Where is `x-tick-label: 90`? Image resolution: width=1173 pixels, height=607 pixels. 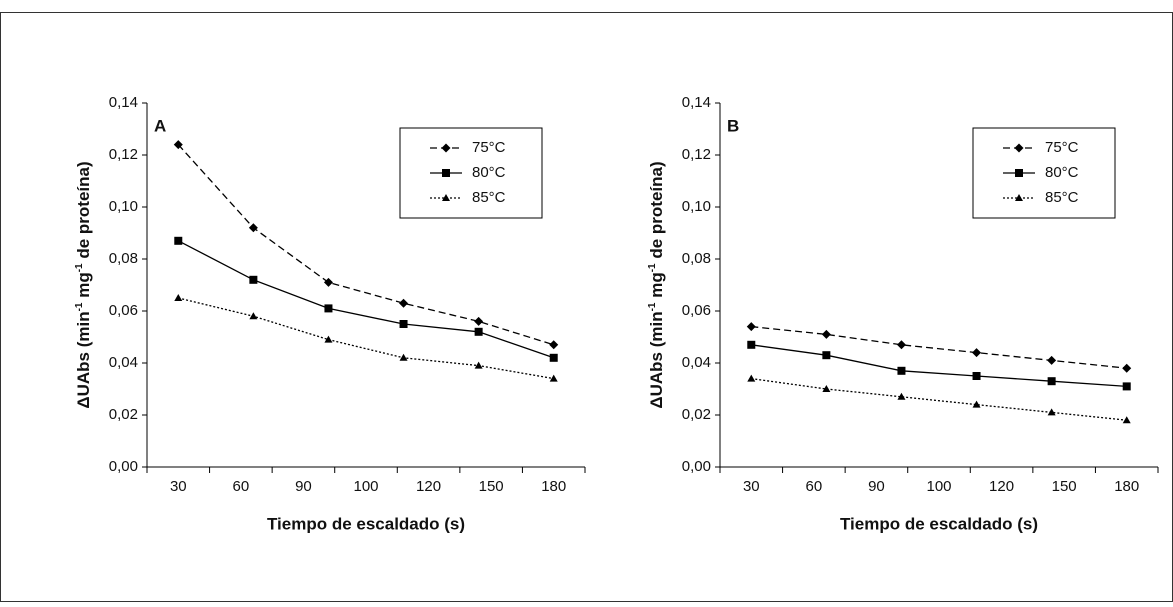 x-tick-label: 90 is located at coordinates (876, 486).